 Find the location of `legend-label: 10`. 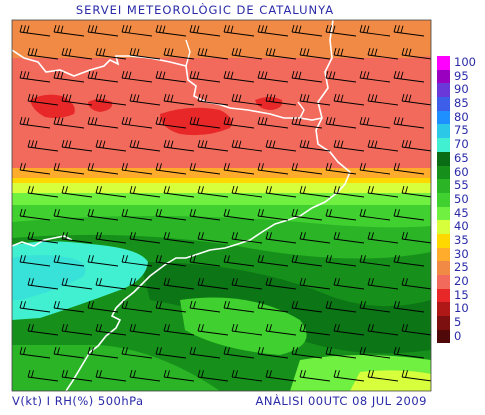

legend-label: 10 is located at coordinates (461, 308).